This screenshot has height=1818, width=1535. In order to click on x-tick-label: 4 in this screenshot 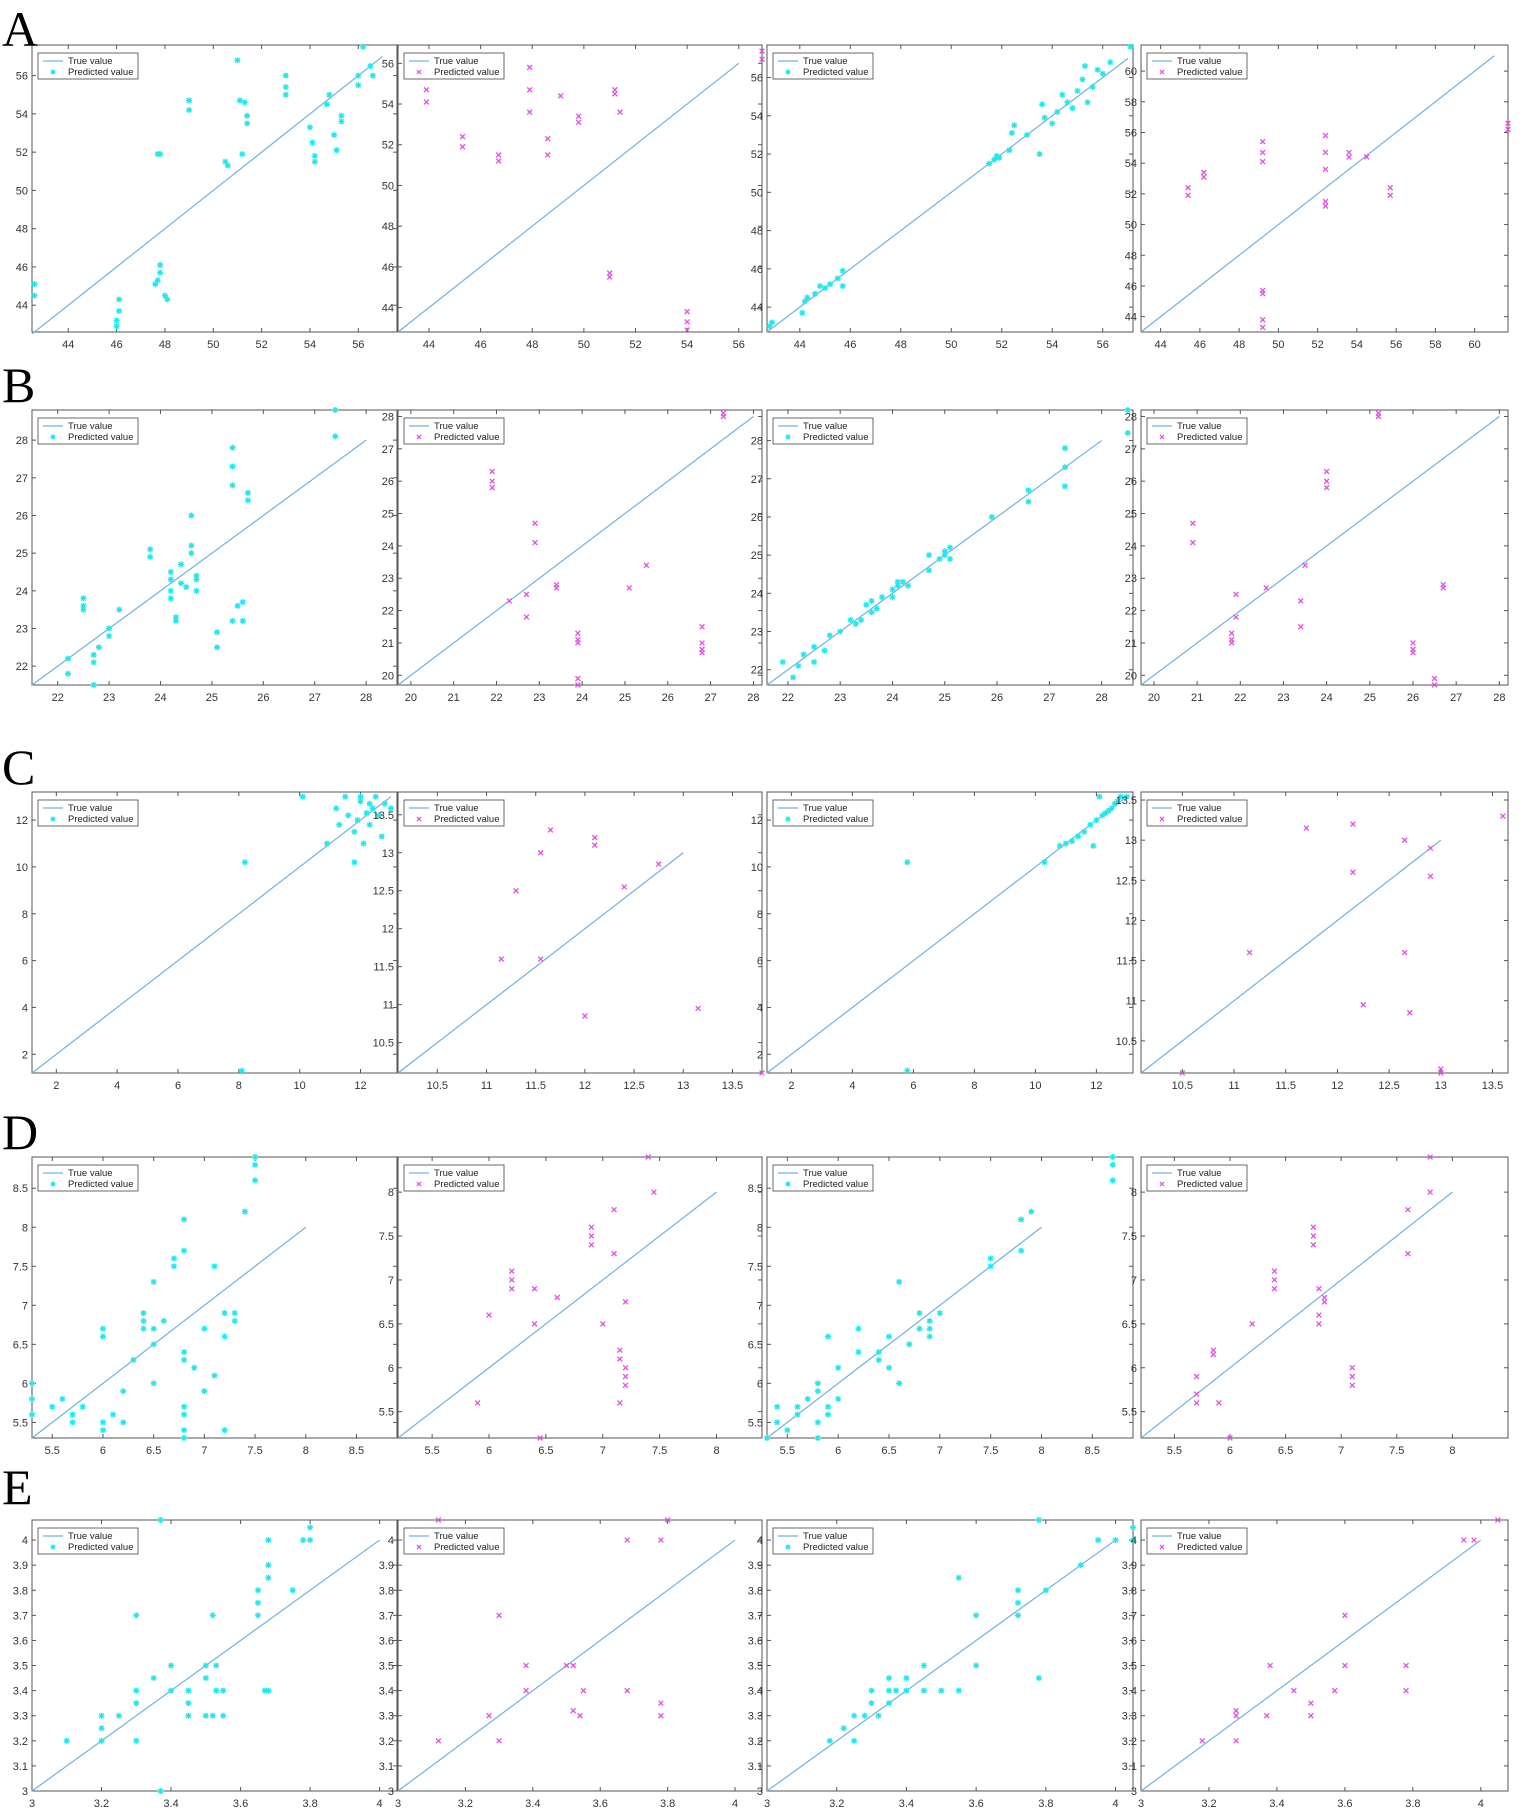, I will do `click(117, 1086)`.